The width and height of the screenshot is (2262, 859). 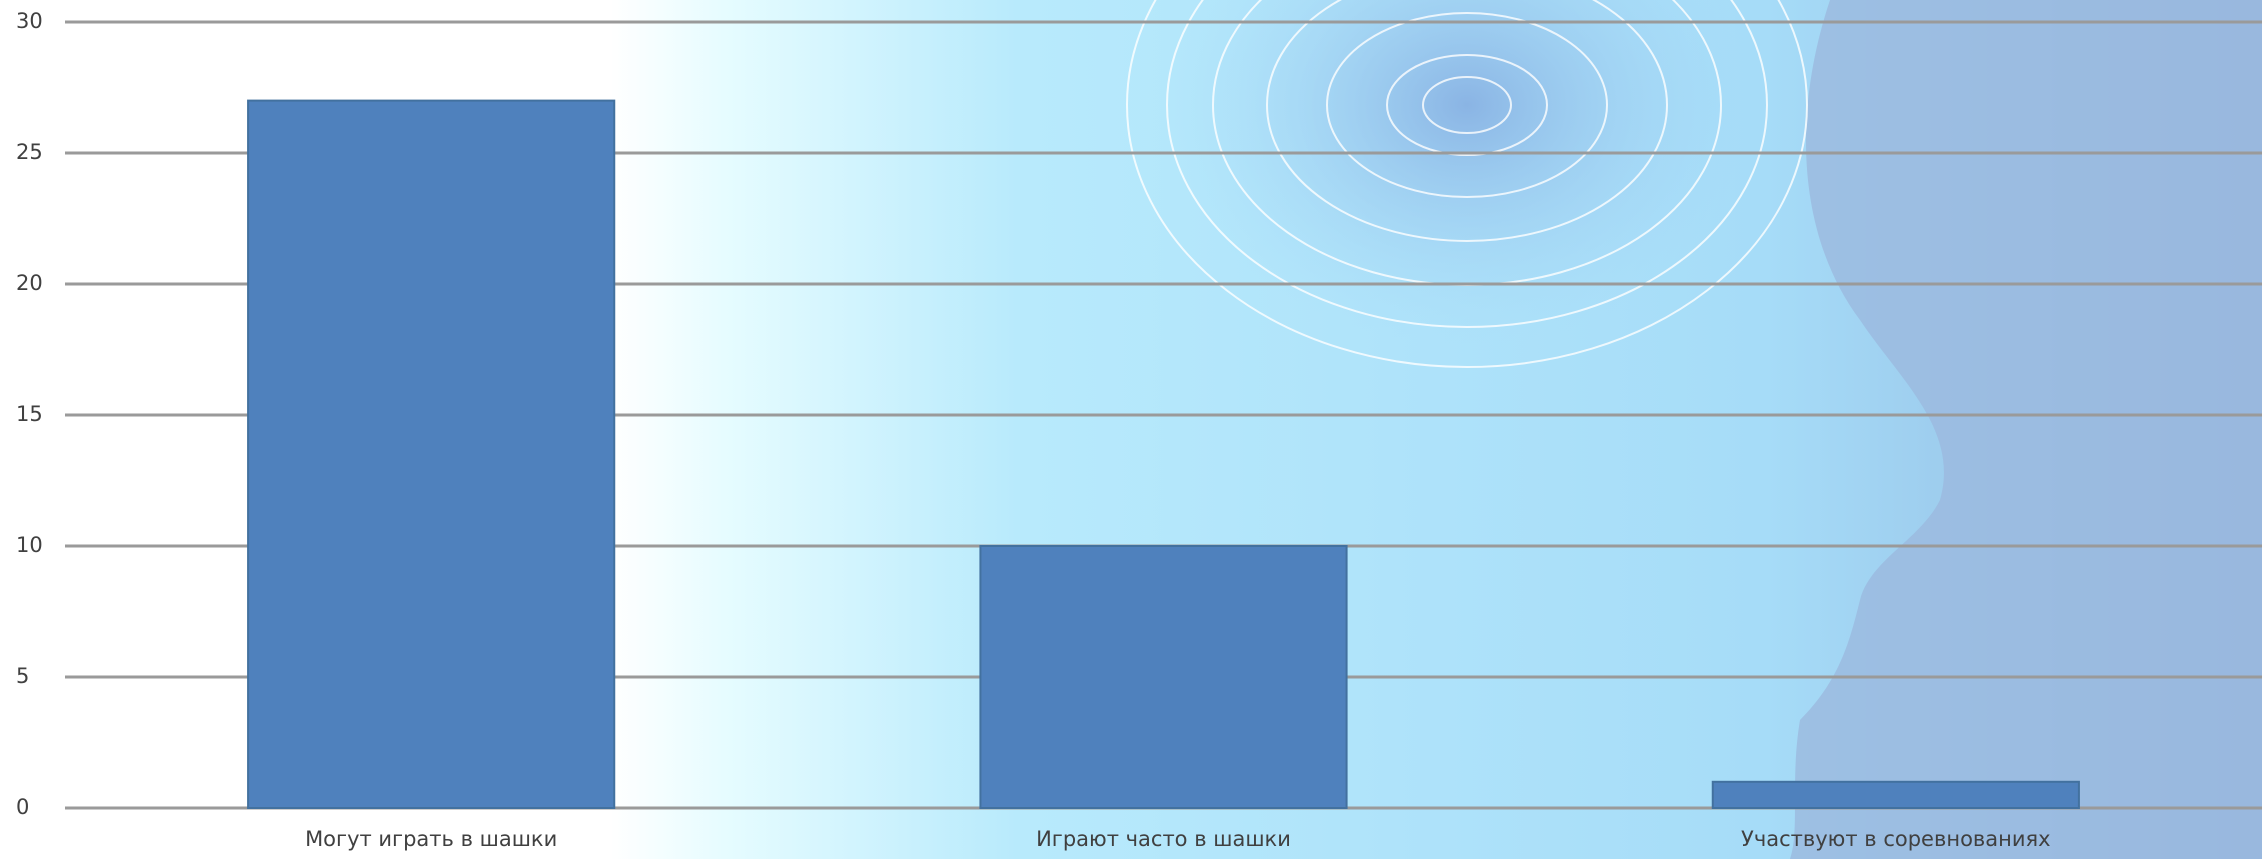 What do you see at coordinates (1467, 172) in the screenshot?
I see `glow` at bounding box center [1467, 172].